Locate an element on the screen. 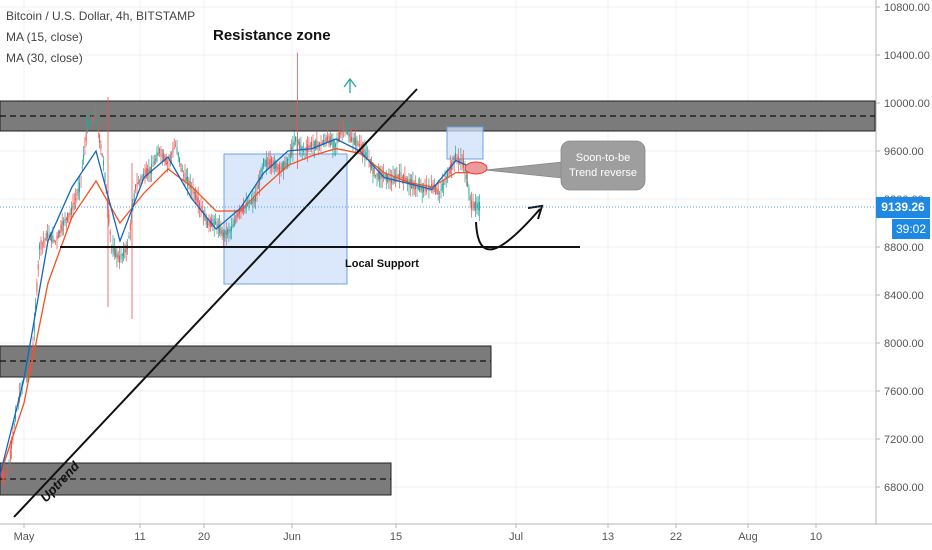  ytick-label: 10800.00 is located at coordinates (907, 8).